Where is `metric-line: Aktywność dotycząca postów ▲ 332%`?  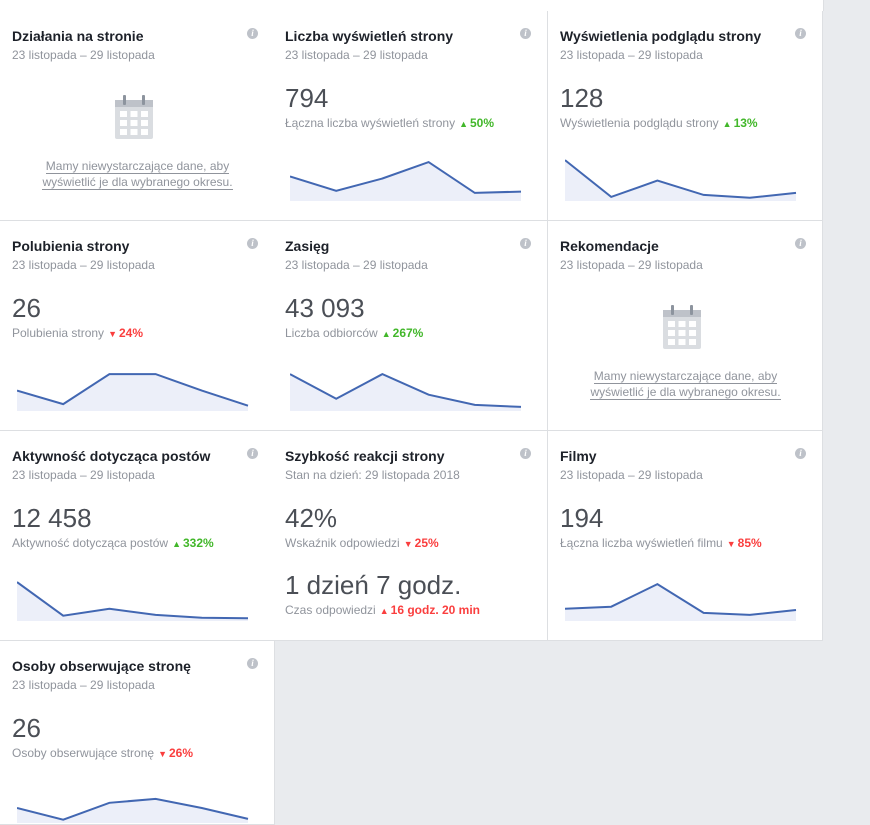
metric-line: Aktywność dotycząca postów ▲ 332% is located at coordinates (113, 543).